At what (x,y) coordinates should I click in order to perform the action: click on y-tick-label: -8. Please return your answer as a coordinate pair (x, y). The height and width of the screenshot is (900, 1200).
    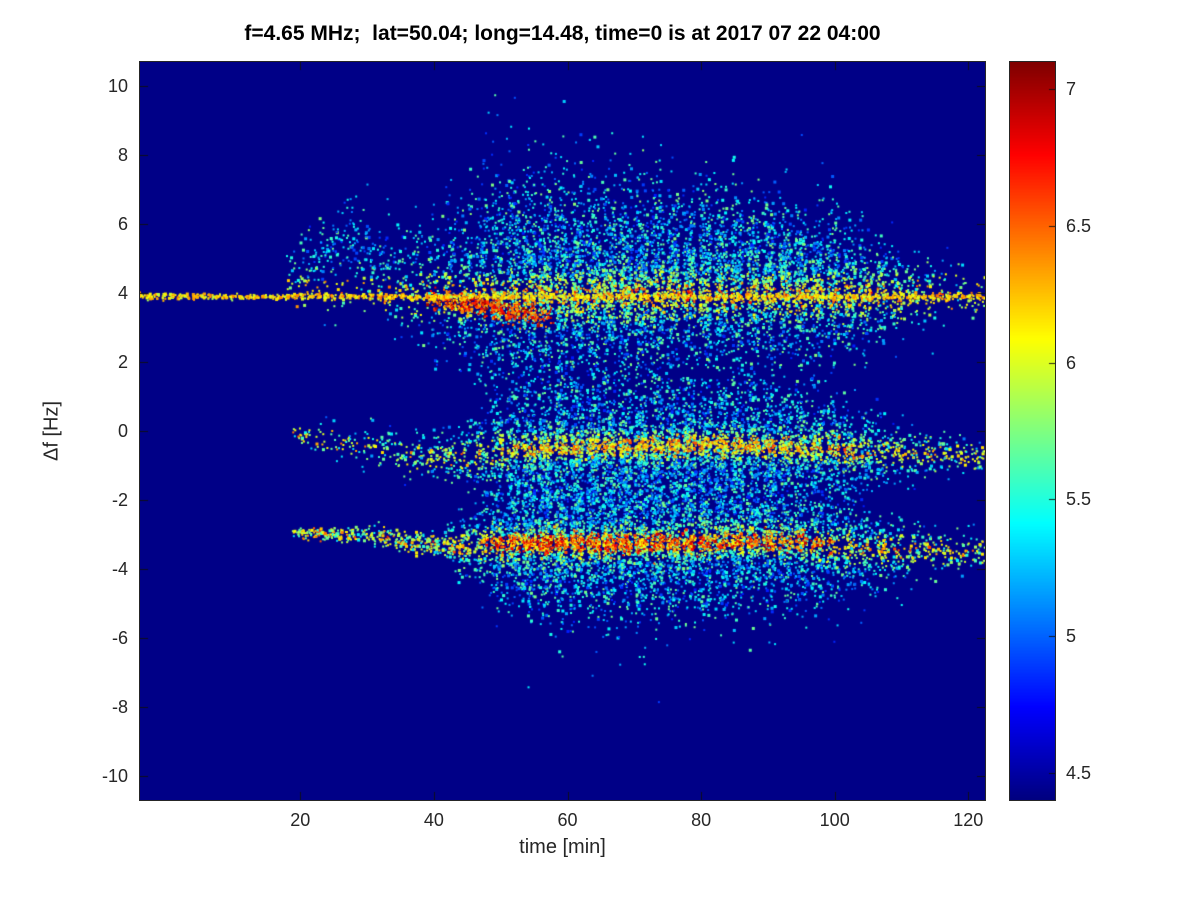
    Looking at the image, I should click on (119, 706).